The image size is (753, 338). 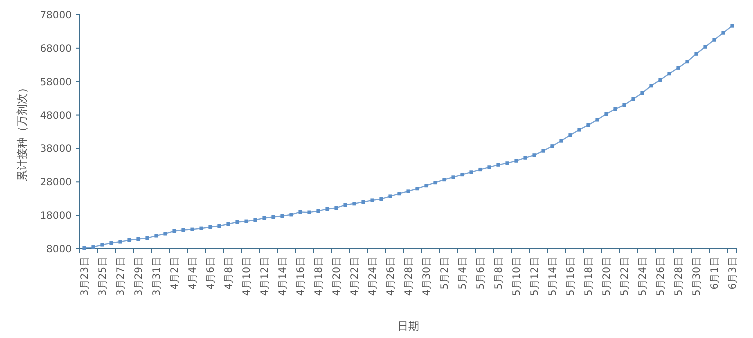 I want to click on y-tick-label: 68000, so click(x=56, y=49).